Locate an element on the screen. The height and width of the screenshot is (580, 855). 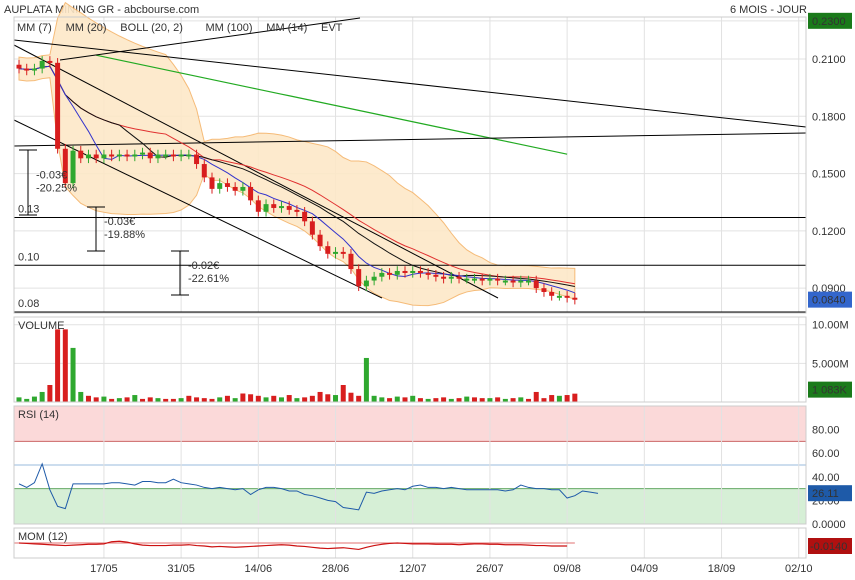
volume-y-tick: 5.000M is located at coordinates (830, 364).